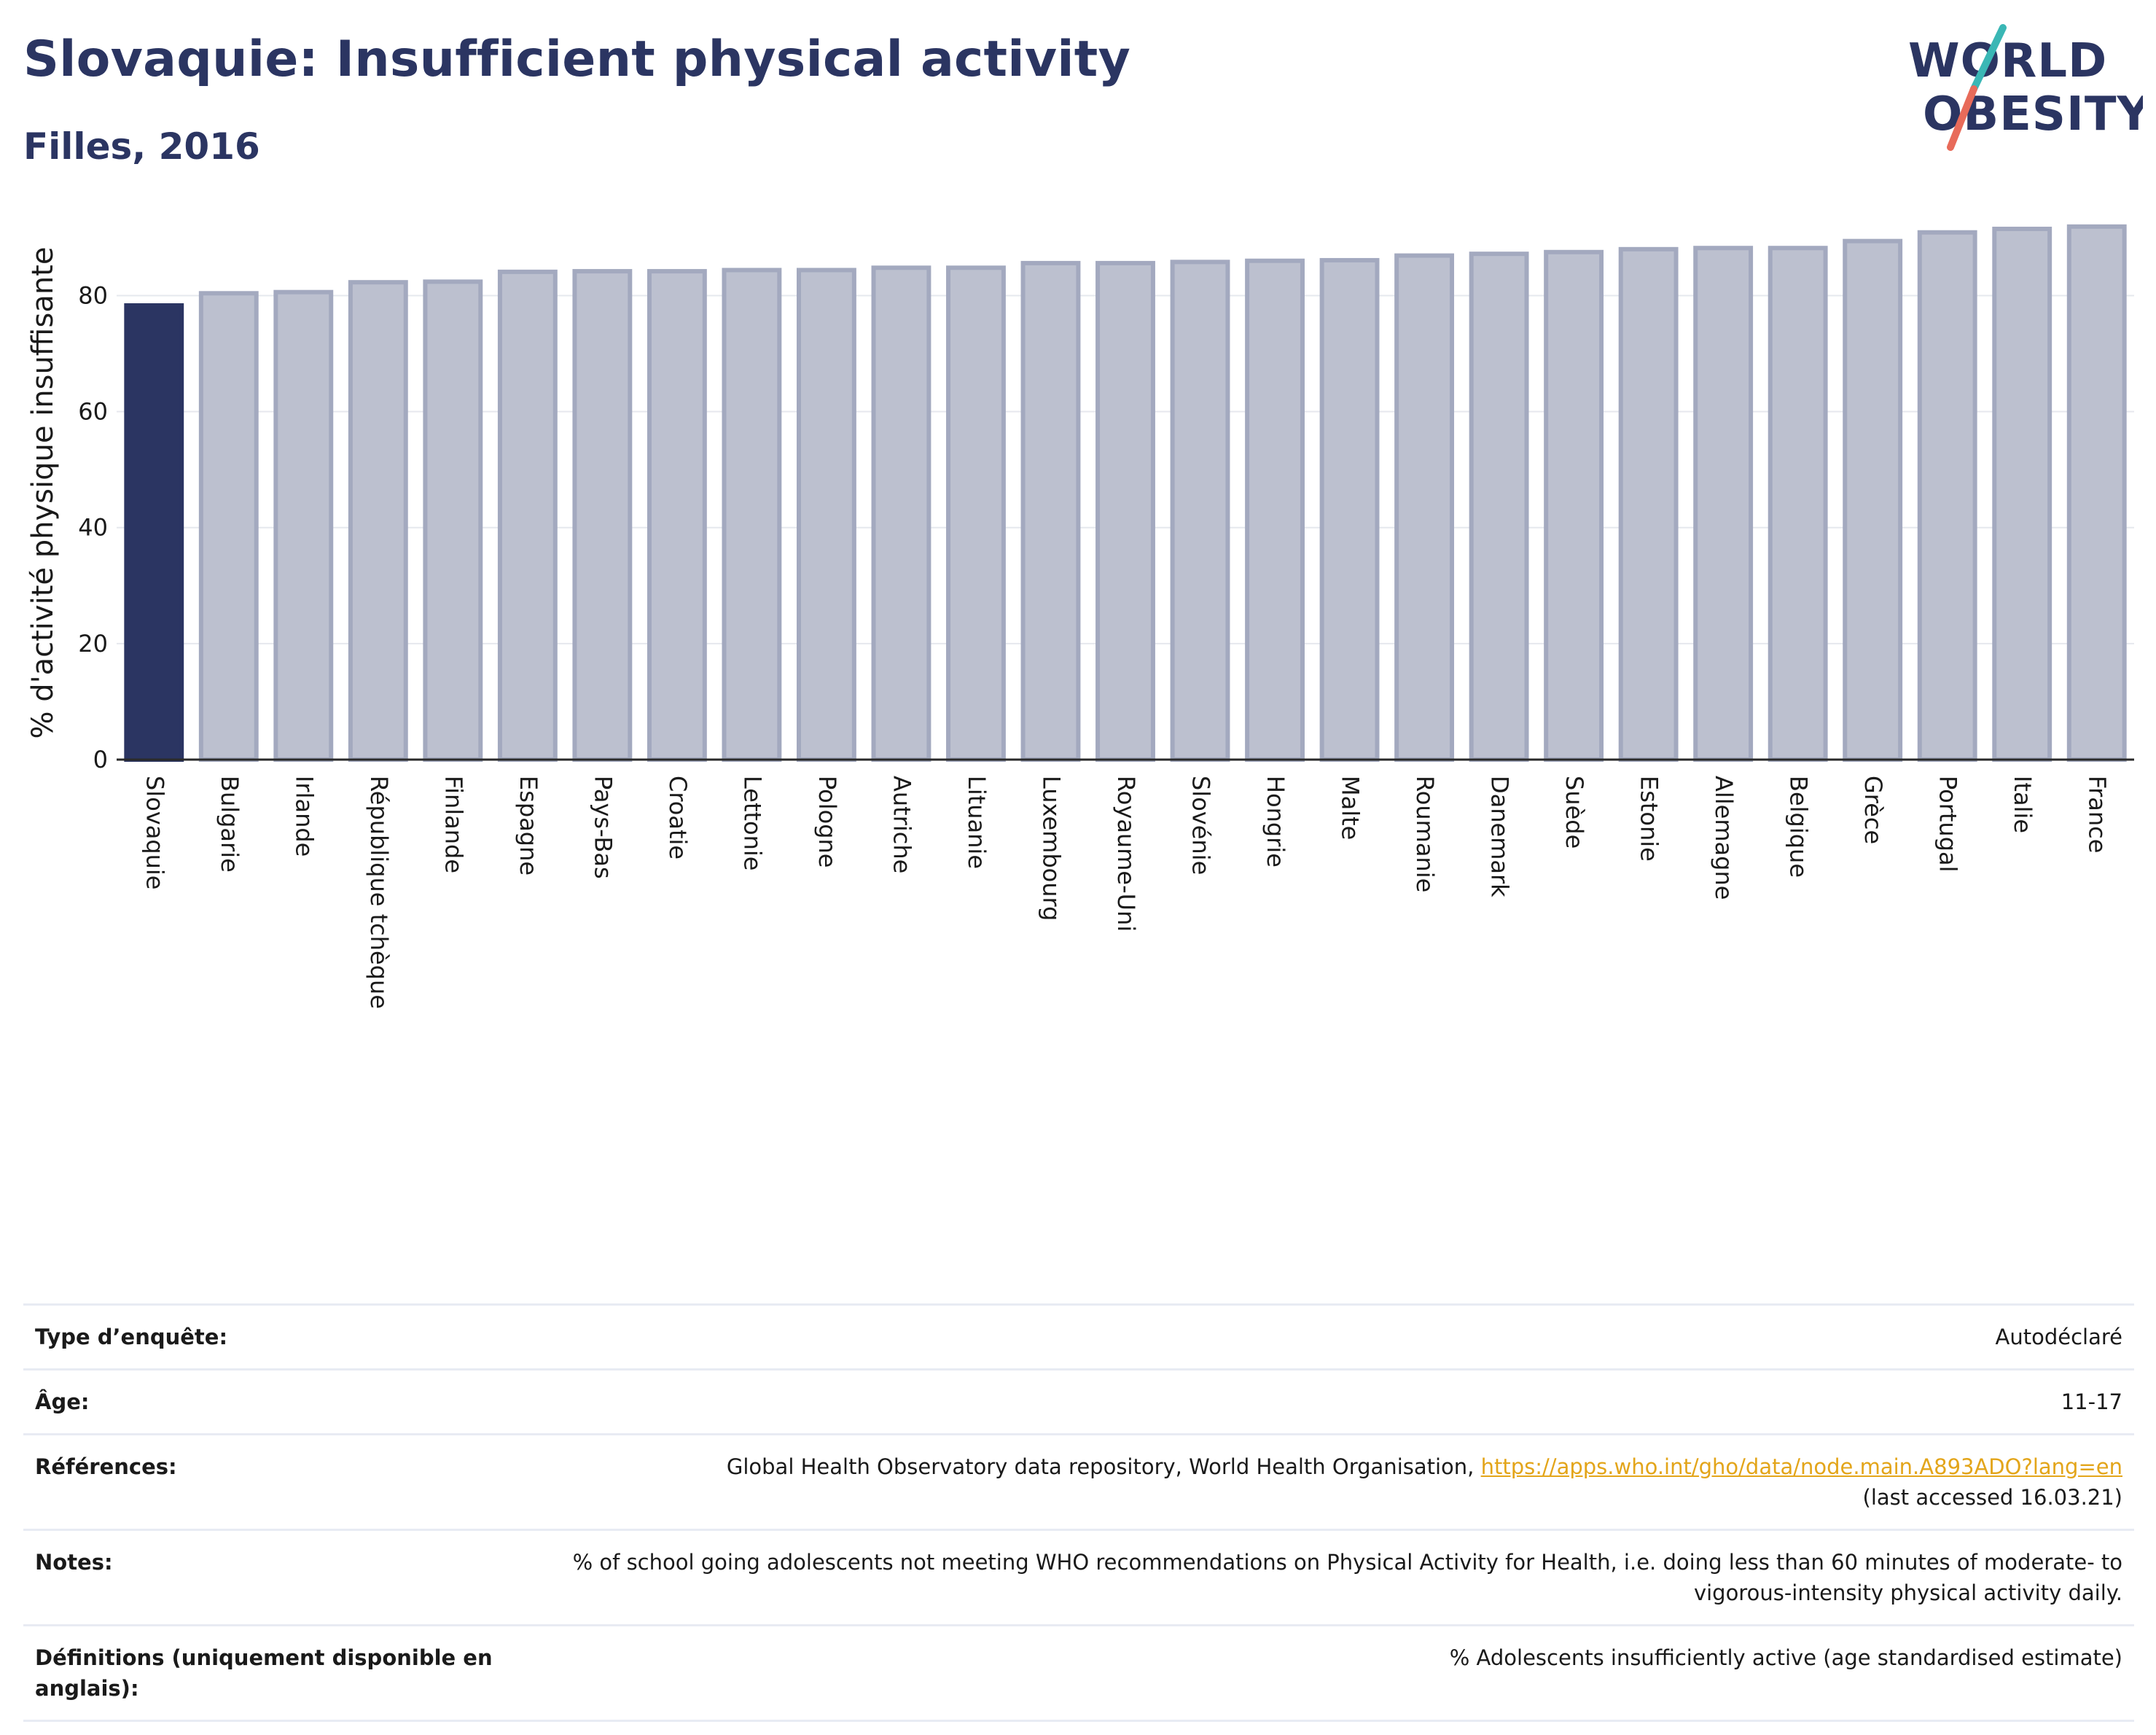  I want to click on x-tick-label: Croatie, so click(678, 818).